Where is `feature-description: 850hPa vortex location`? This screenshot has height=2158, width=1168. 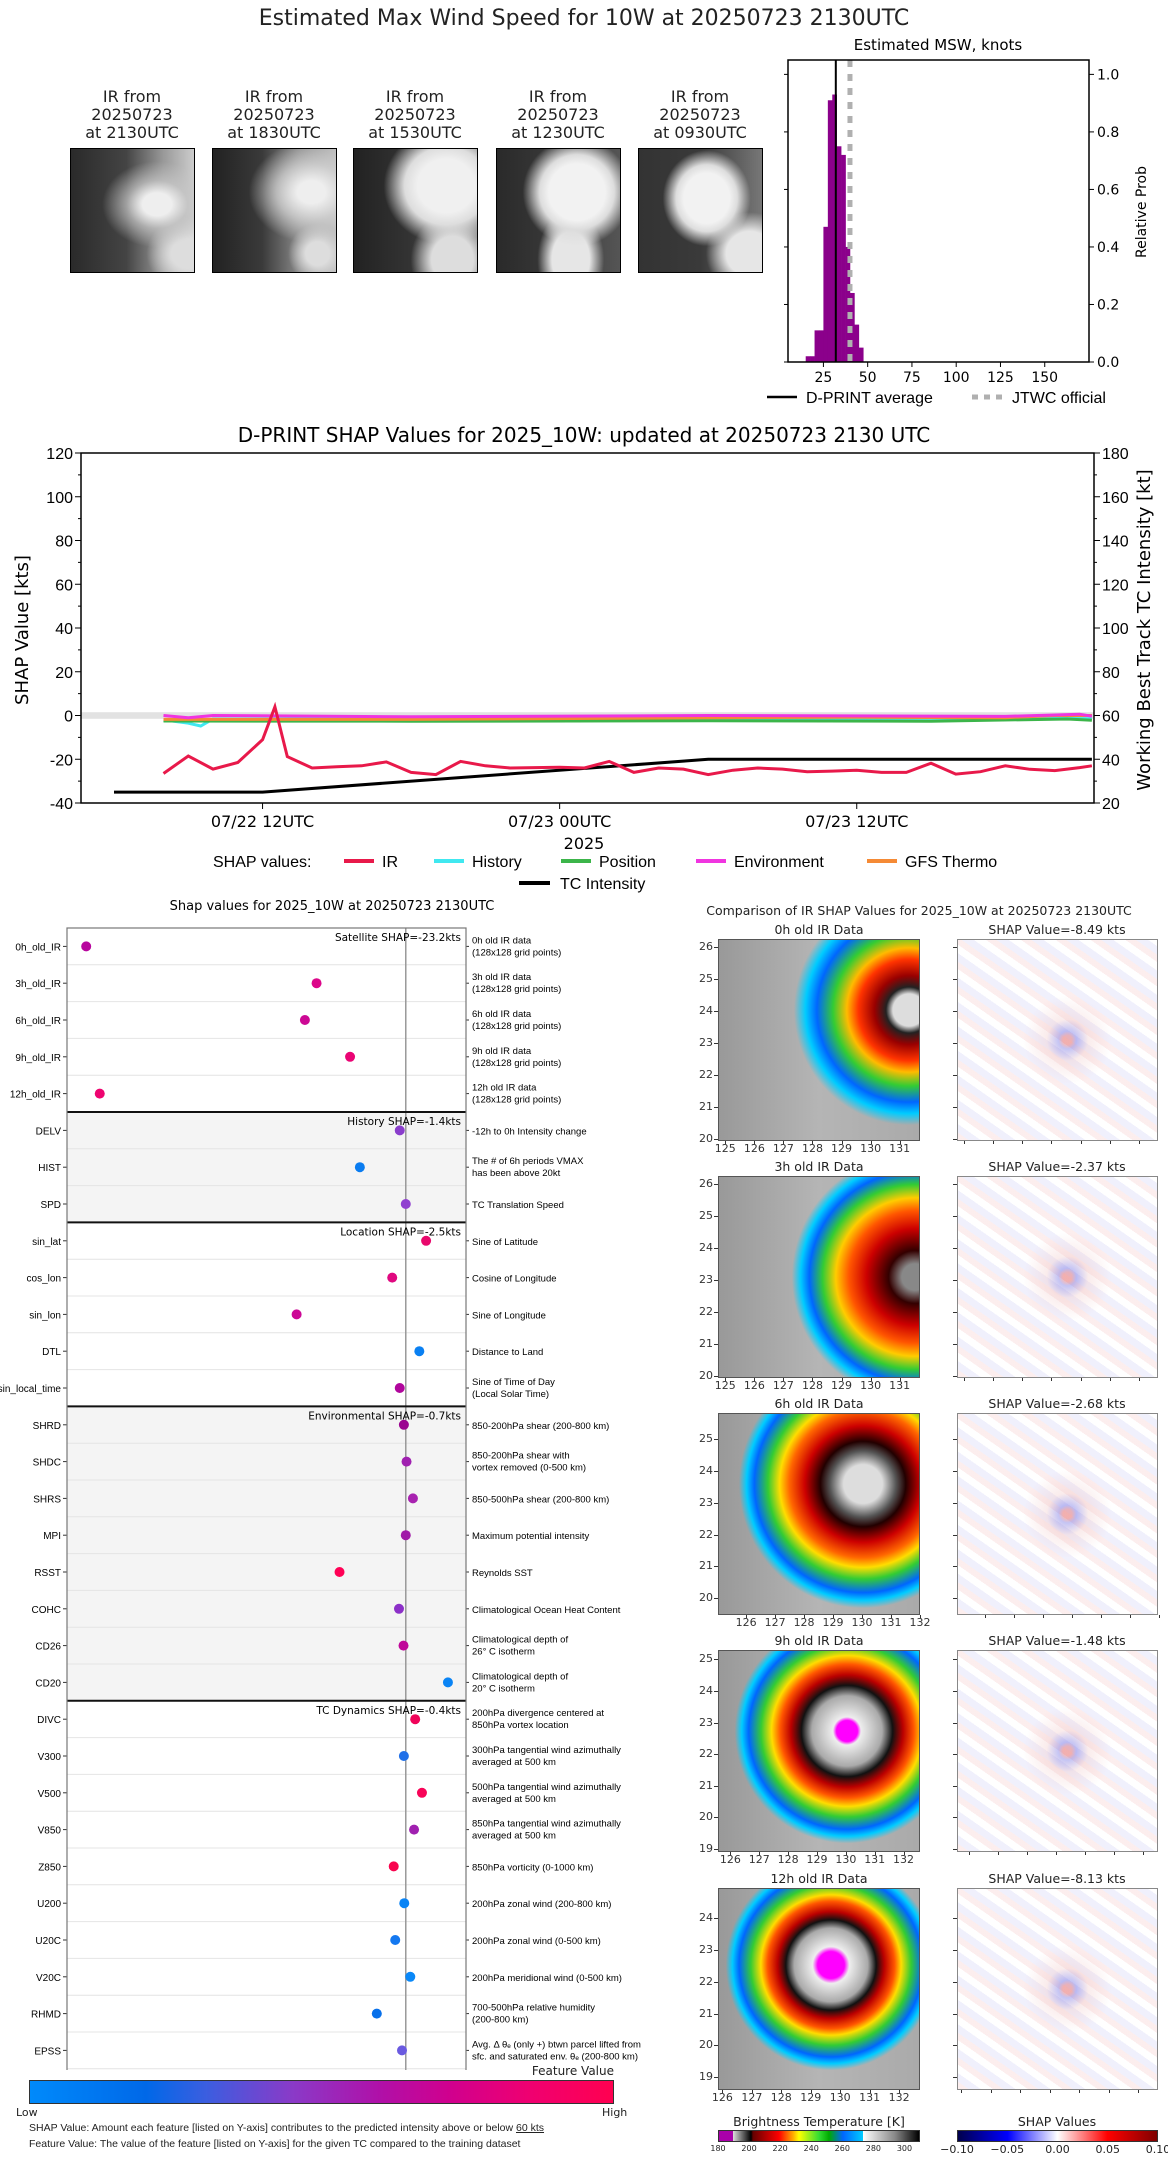 feature-description: 850hPa vortex location is located at coordinates (520, 1725).